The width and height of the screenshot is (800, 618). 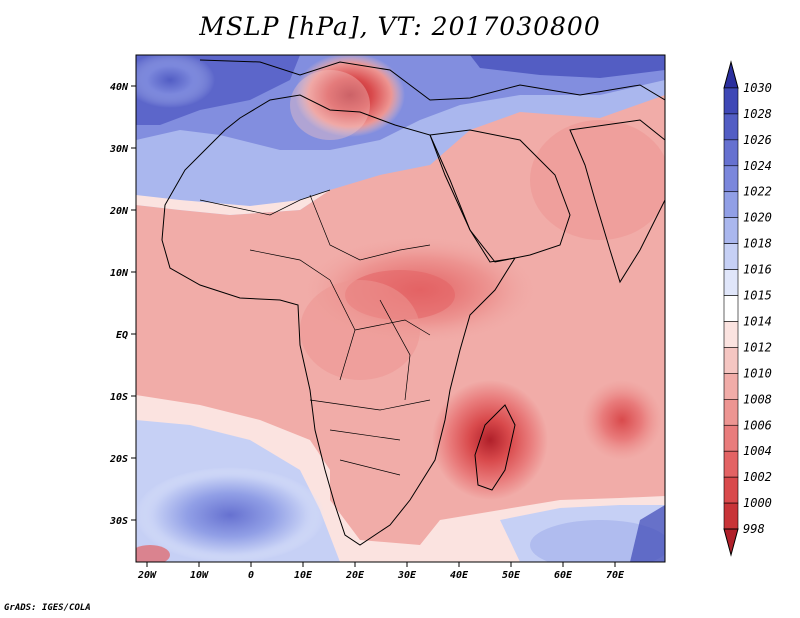 I want to click on x-tick-label: 30E, so click(x=407, y=575).